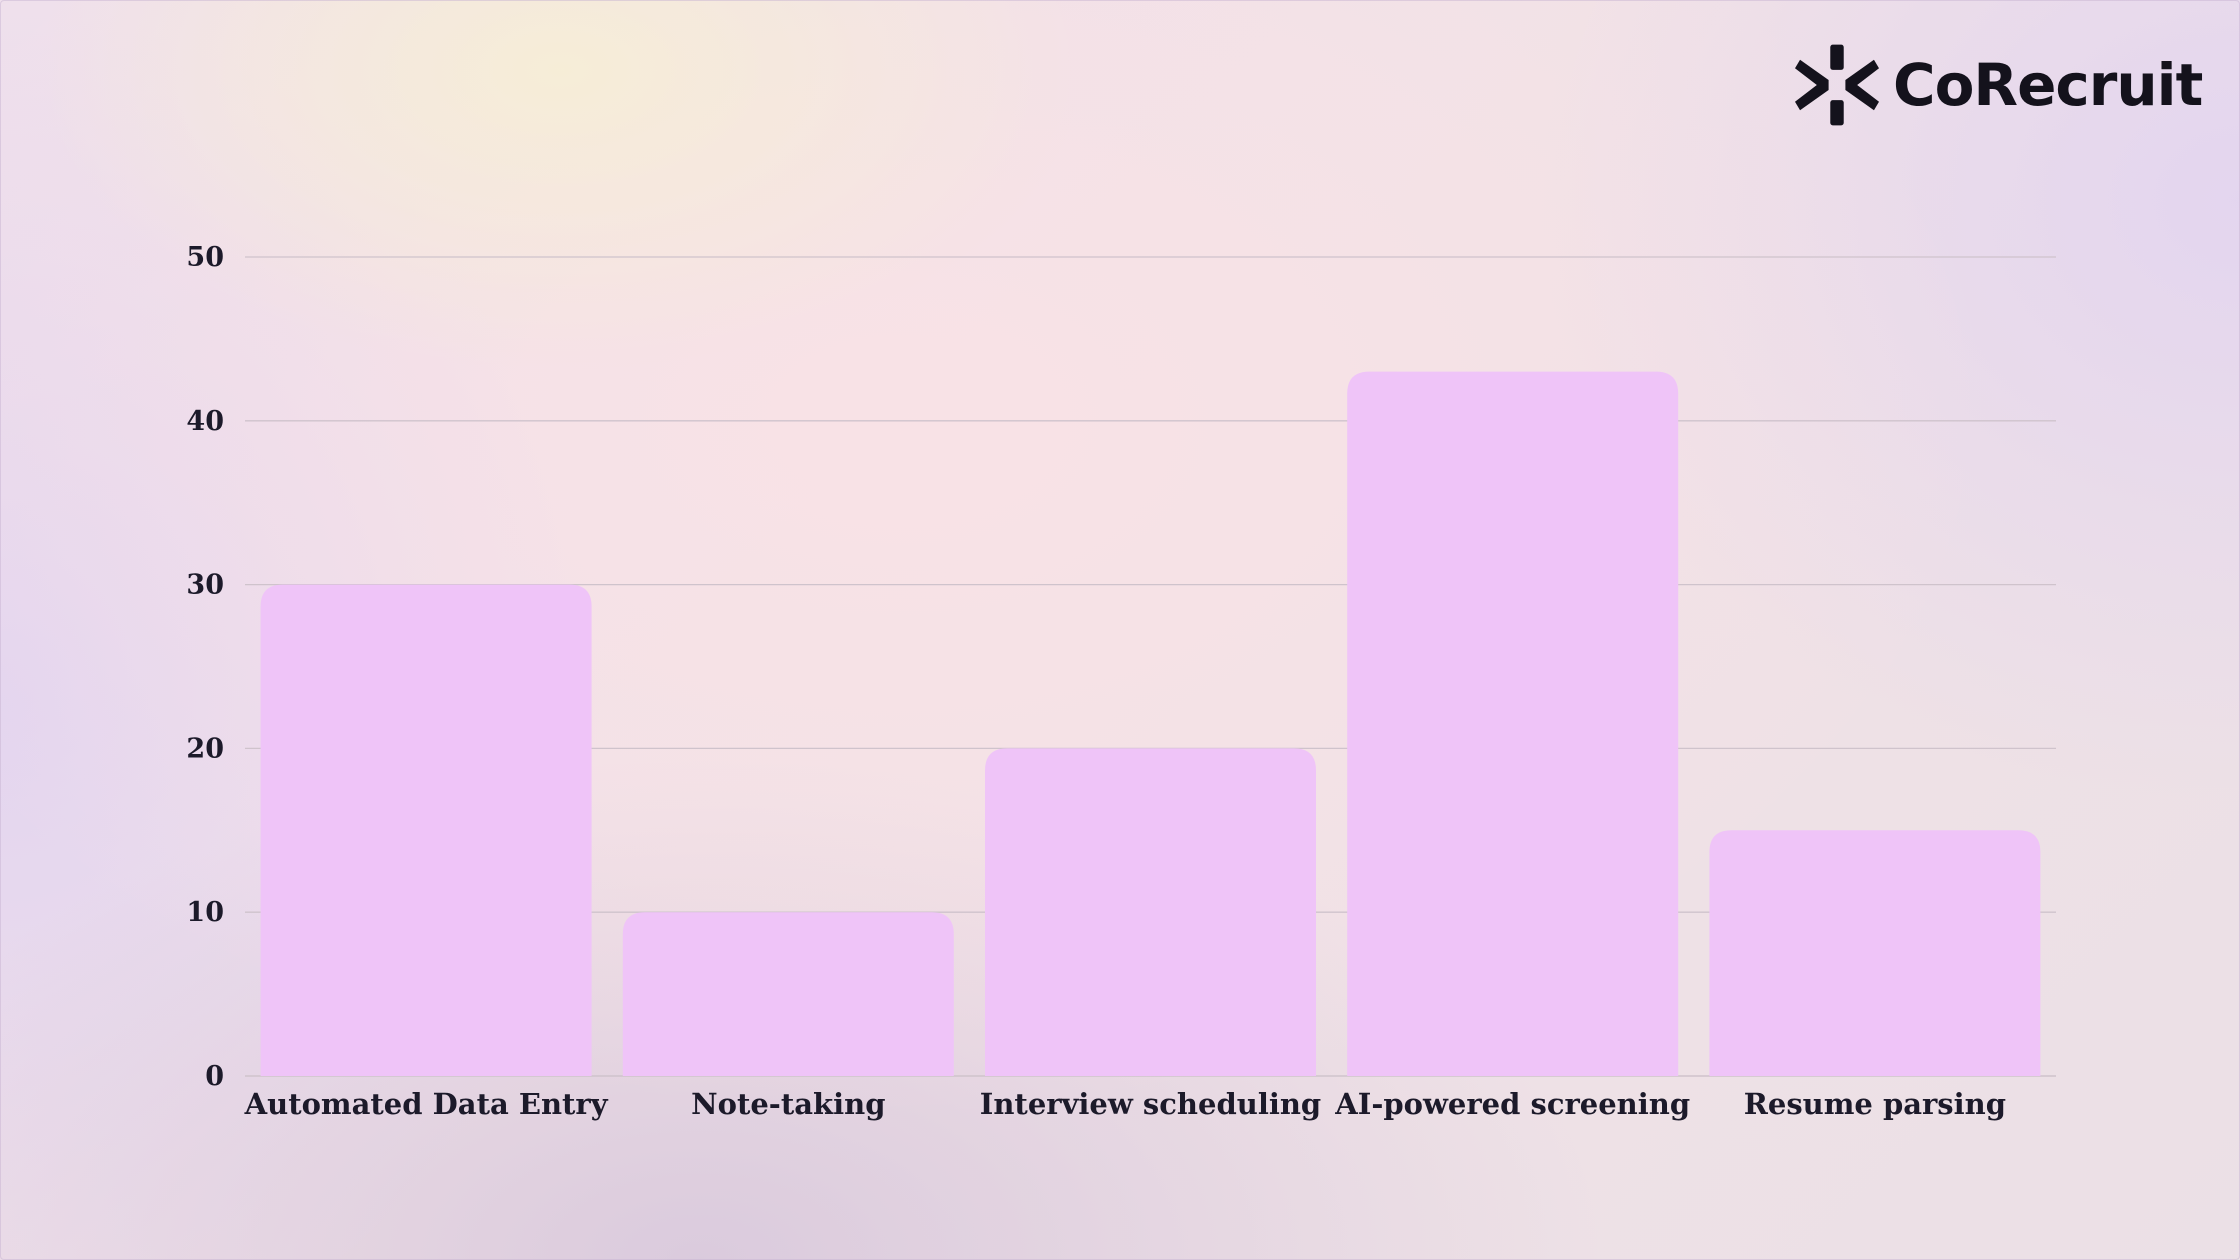 The height and width of the screenshot is (1260, 2240). I want to click on y-tick-label: 20, so click(205, 748).